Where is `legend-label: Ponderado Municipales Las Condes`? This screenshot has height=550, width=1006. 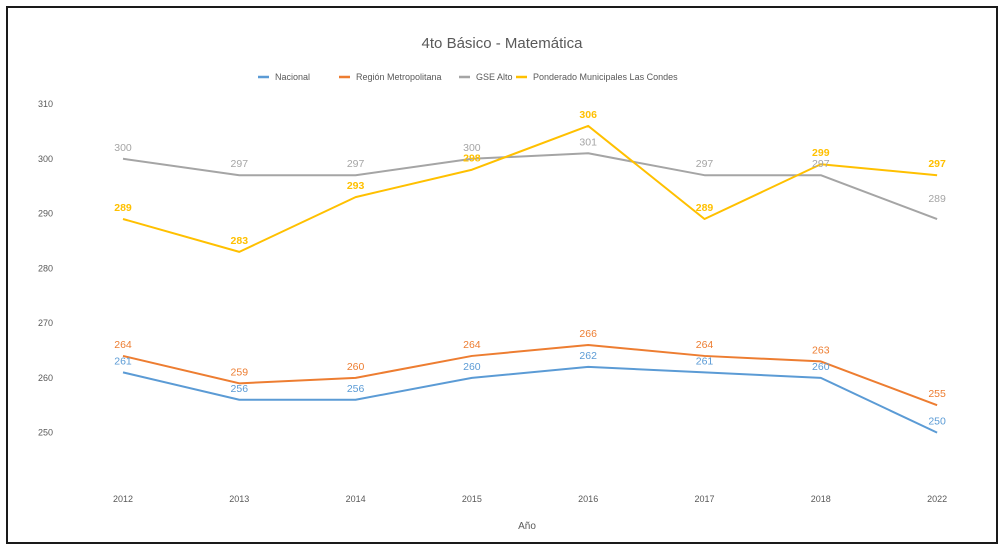 legend-label: Ponderado Municipales Las Condes is located at coordinates (605, 77).